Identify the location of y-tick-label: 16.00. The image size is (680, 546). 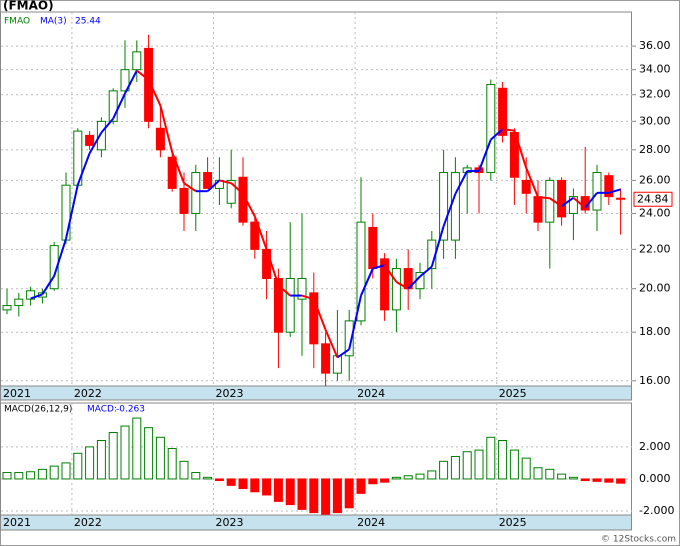
(655, 380).